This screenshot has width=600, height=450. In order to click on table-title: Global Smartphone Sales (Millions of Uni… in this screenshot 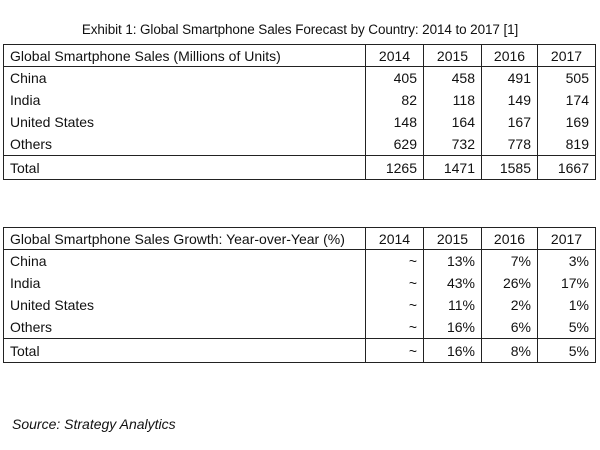, I will do `click(184, 55)`.